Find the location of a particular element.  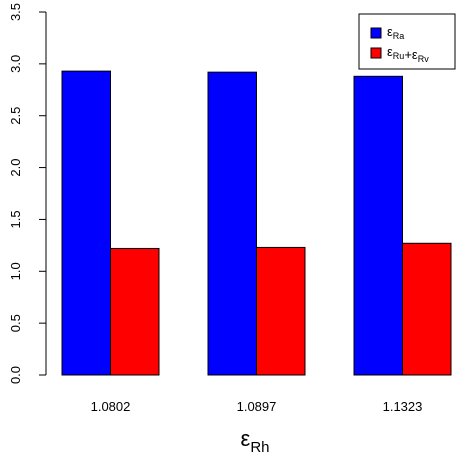

y-tick-label: 0.5 is located at coordinates (15, 323).